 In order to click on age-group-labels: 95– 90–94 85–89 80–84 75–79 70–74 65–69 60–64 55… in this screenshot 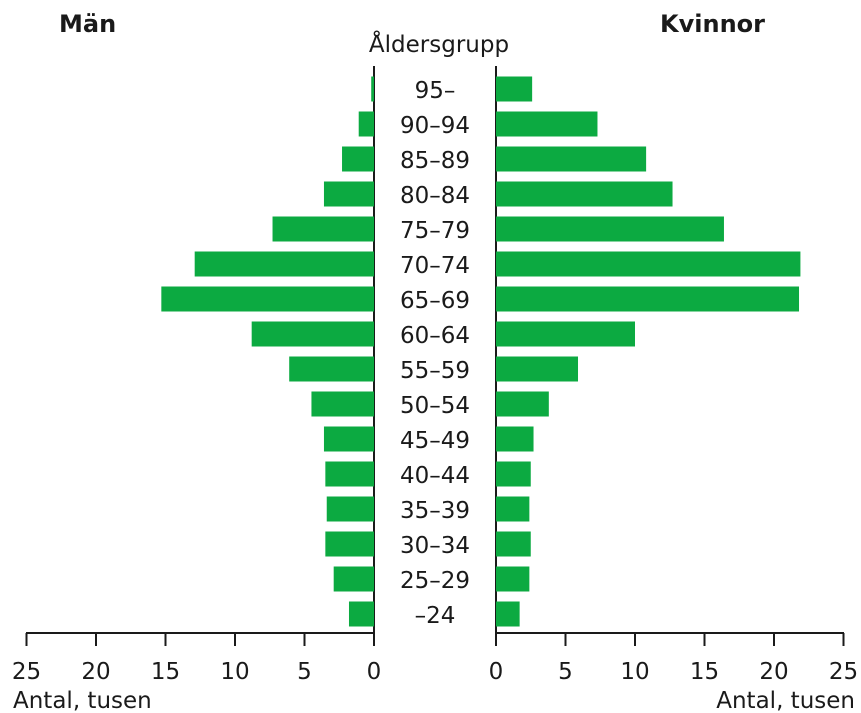, I will do `click(435, 353)`.